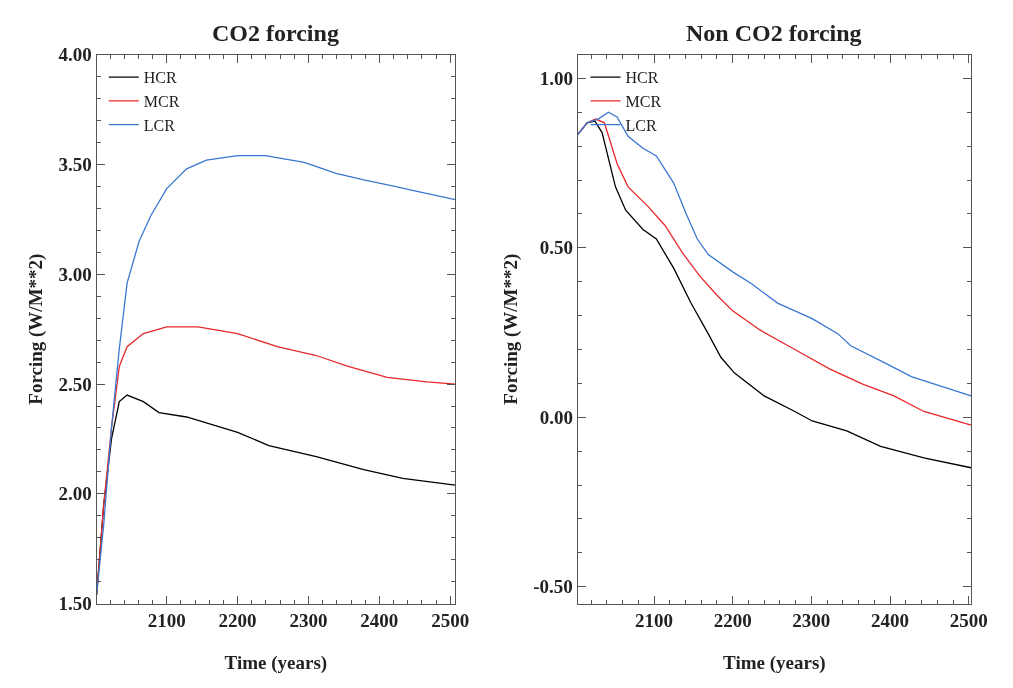  Describe the element at coordinates (75, 274) in the screenshot. I see `y-tick-label: 3.00` at that location.